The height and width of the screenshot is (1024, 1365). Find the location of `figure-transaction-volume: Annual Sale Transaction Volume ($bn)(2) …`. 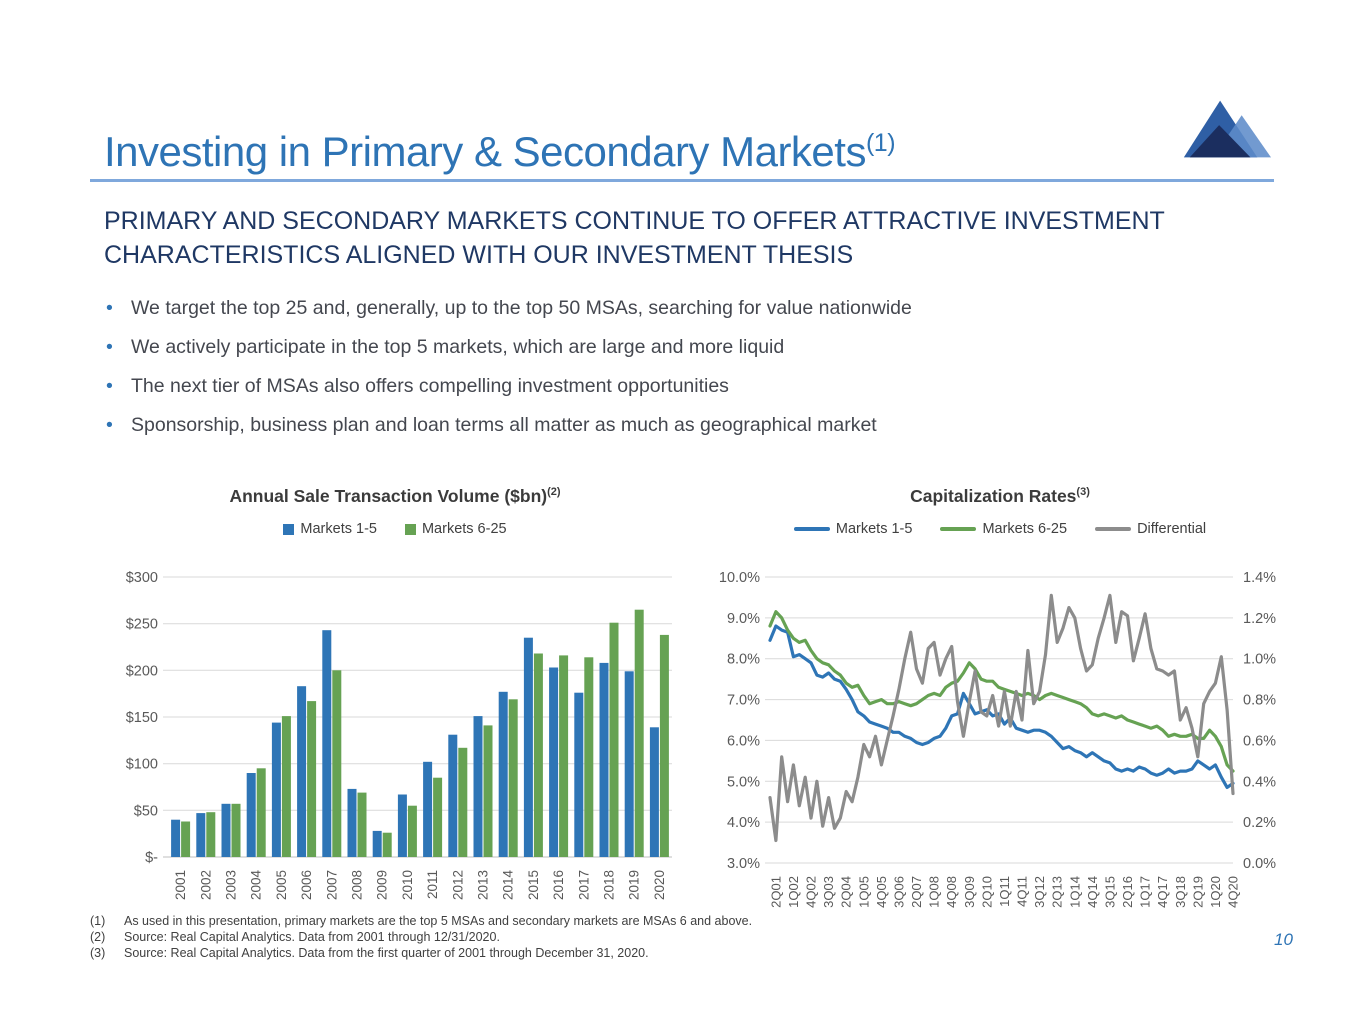

figure-transaction-volume: Annual Sale Transaction Volume ($bn)(2) … is located at coordinates (395, 511).